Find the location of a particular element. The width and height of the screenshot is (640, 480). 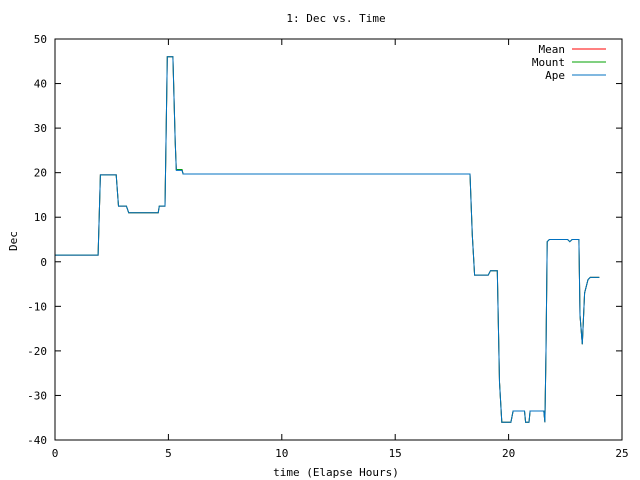

y-tick-label: 30 is located at coordinates (40, 128).